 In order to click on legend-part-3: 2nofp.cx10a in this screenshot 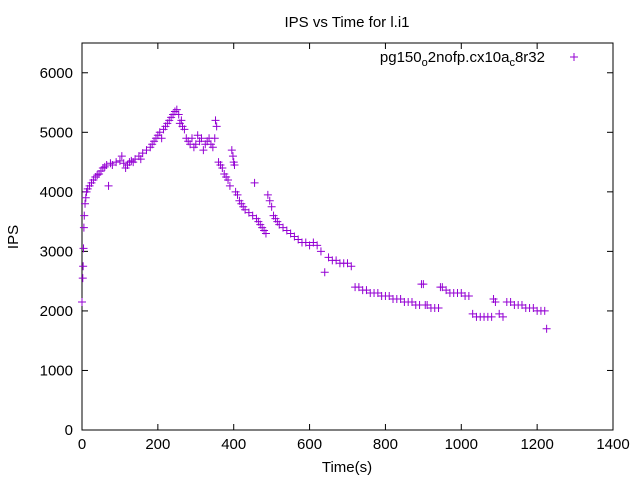, I will do `click(469, 57)`.